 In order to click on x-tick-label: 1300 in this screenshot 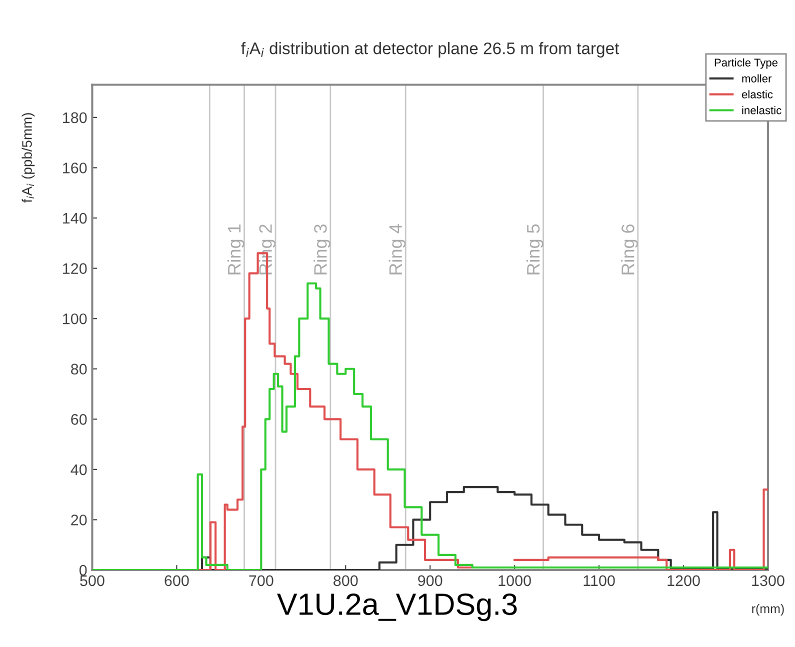, I will do `click(768, 580)`.